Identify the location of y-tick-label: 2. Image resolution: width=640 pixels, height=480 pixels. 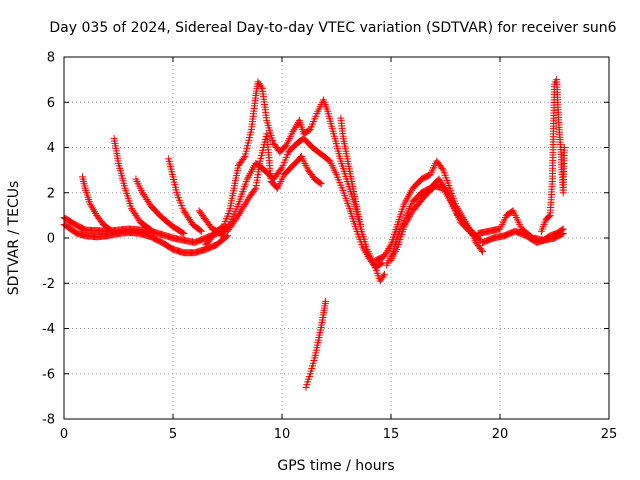
(51, 193).